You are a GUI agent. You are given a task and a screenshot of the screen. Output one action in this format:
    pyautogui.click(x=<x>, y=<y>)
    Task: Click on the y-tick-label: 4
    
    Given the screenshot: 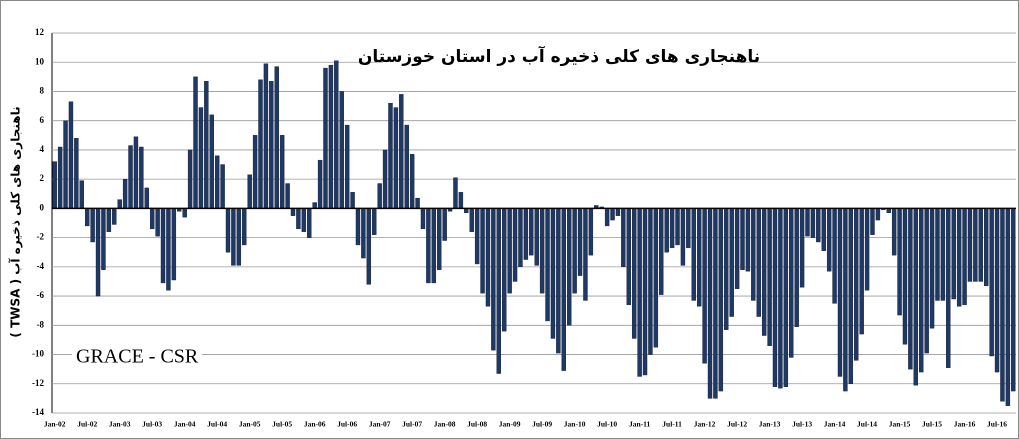 What is the action you would take?
    pyautogui.click(x=42, y=149)
    